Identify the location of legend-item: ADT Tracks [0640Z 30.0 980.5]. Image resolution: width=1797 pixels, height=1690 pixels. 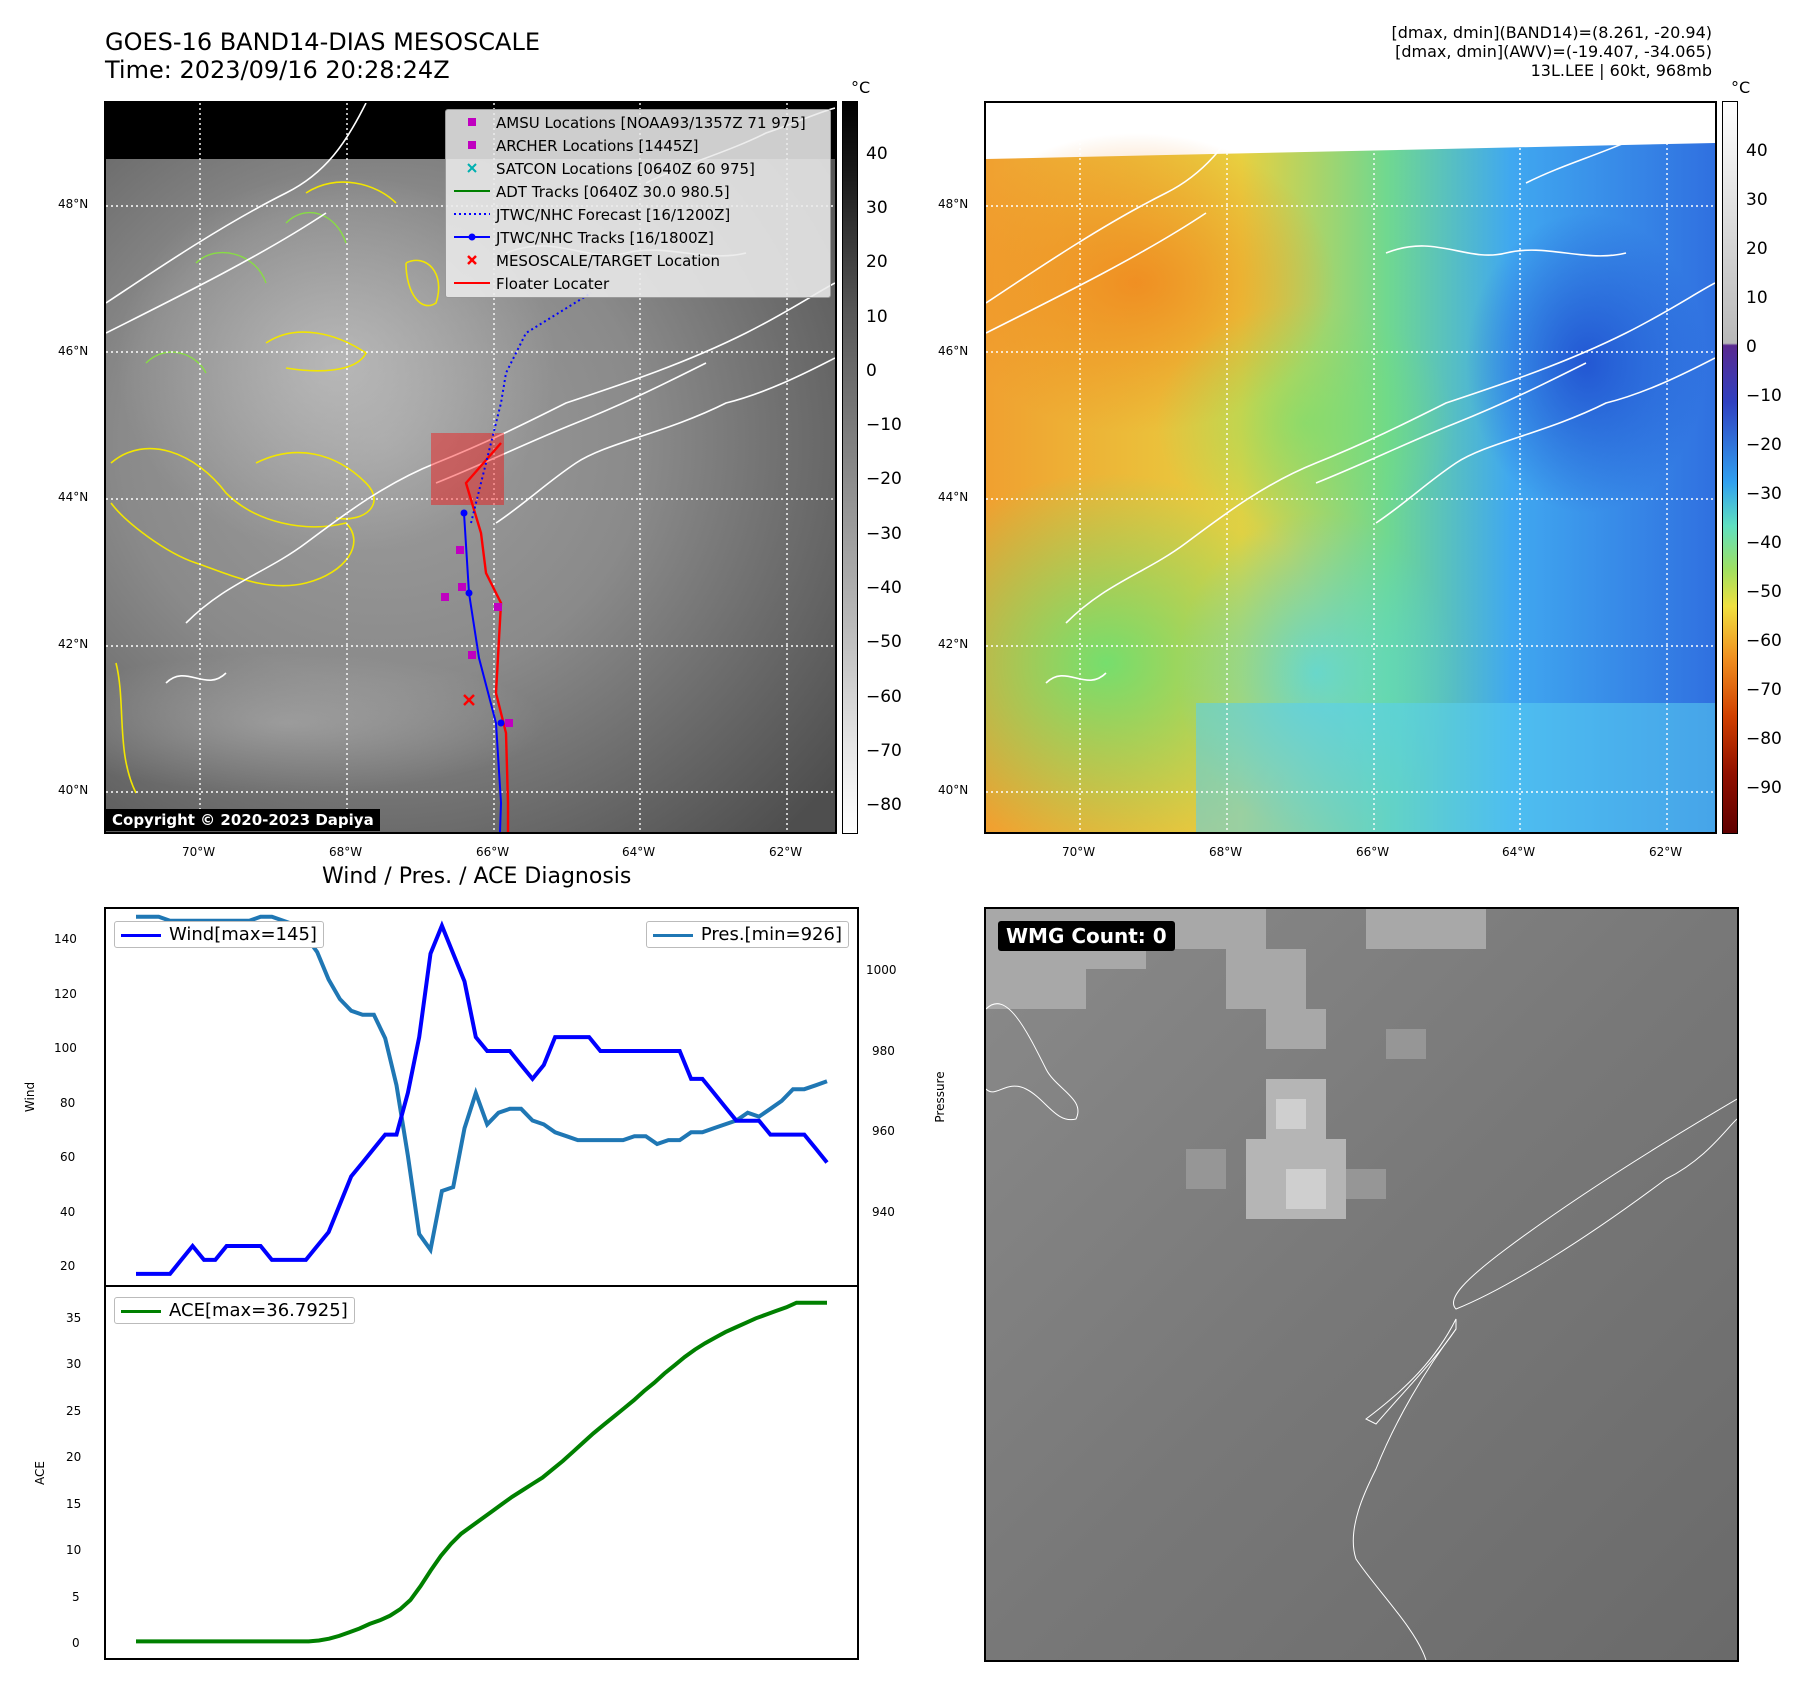
(636, 192).